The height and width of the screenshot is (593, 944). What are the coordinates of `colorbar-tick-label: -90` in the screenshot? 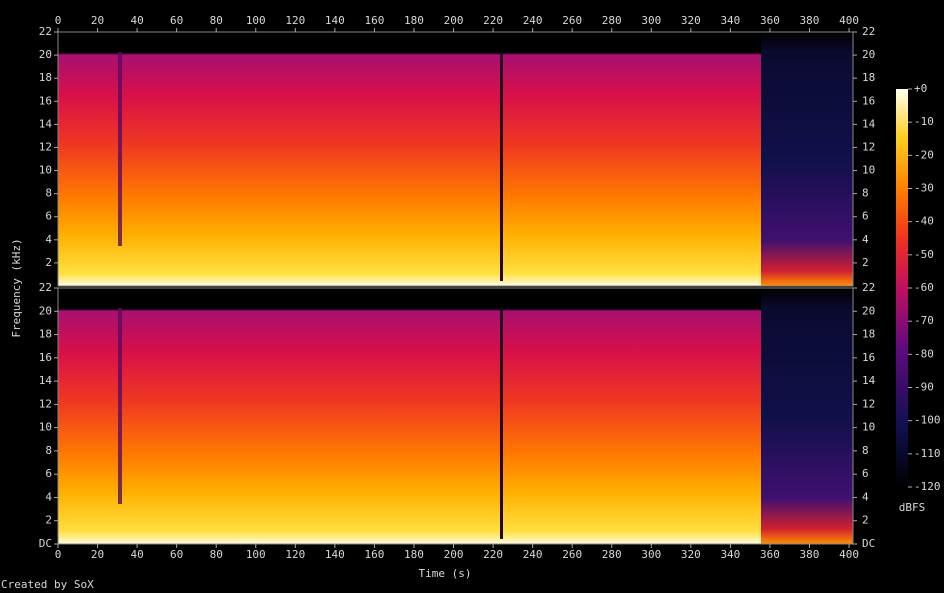 It's located at (924, 387).